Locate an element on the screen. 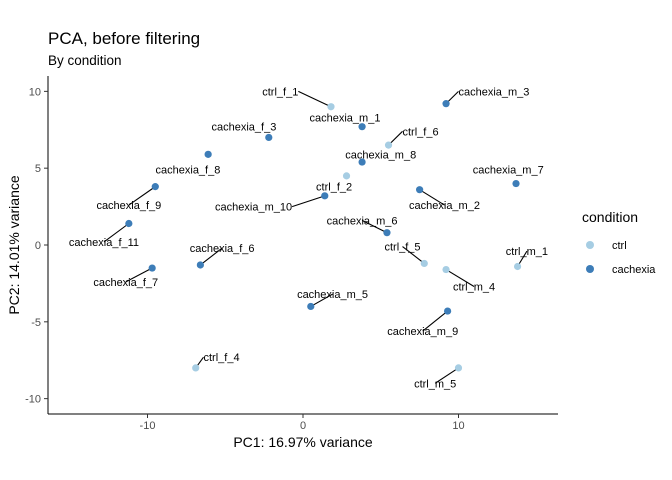  point-label: ctrl_f_1 is located at coordinates (280, 92).